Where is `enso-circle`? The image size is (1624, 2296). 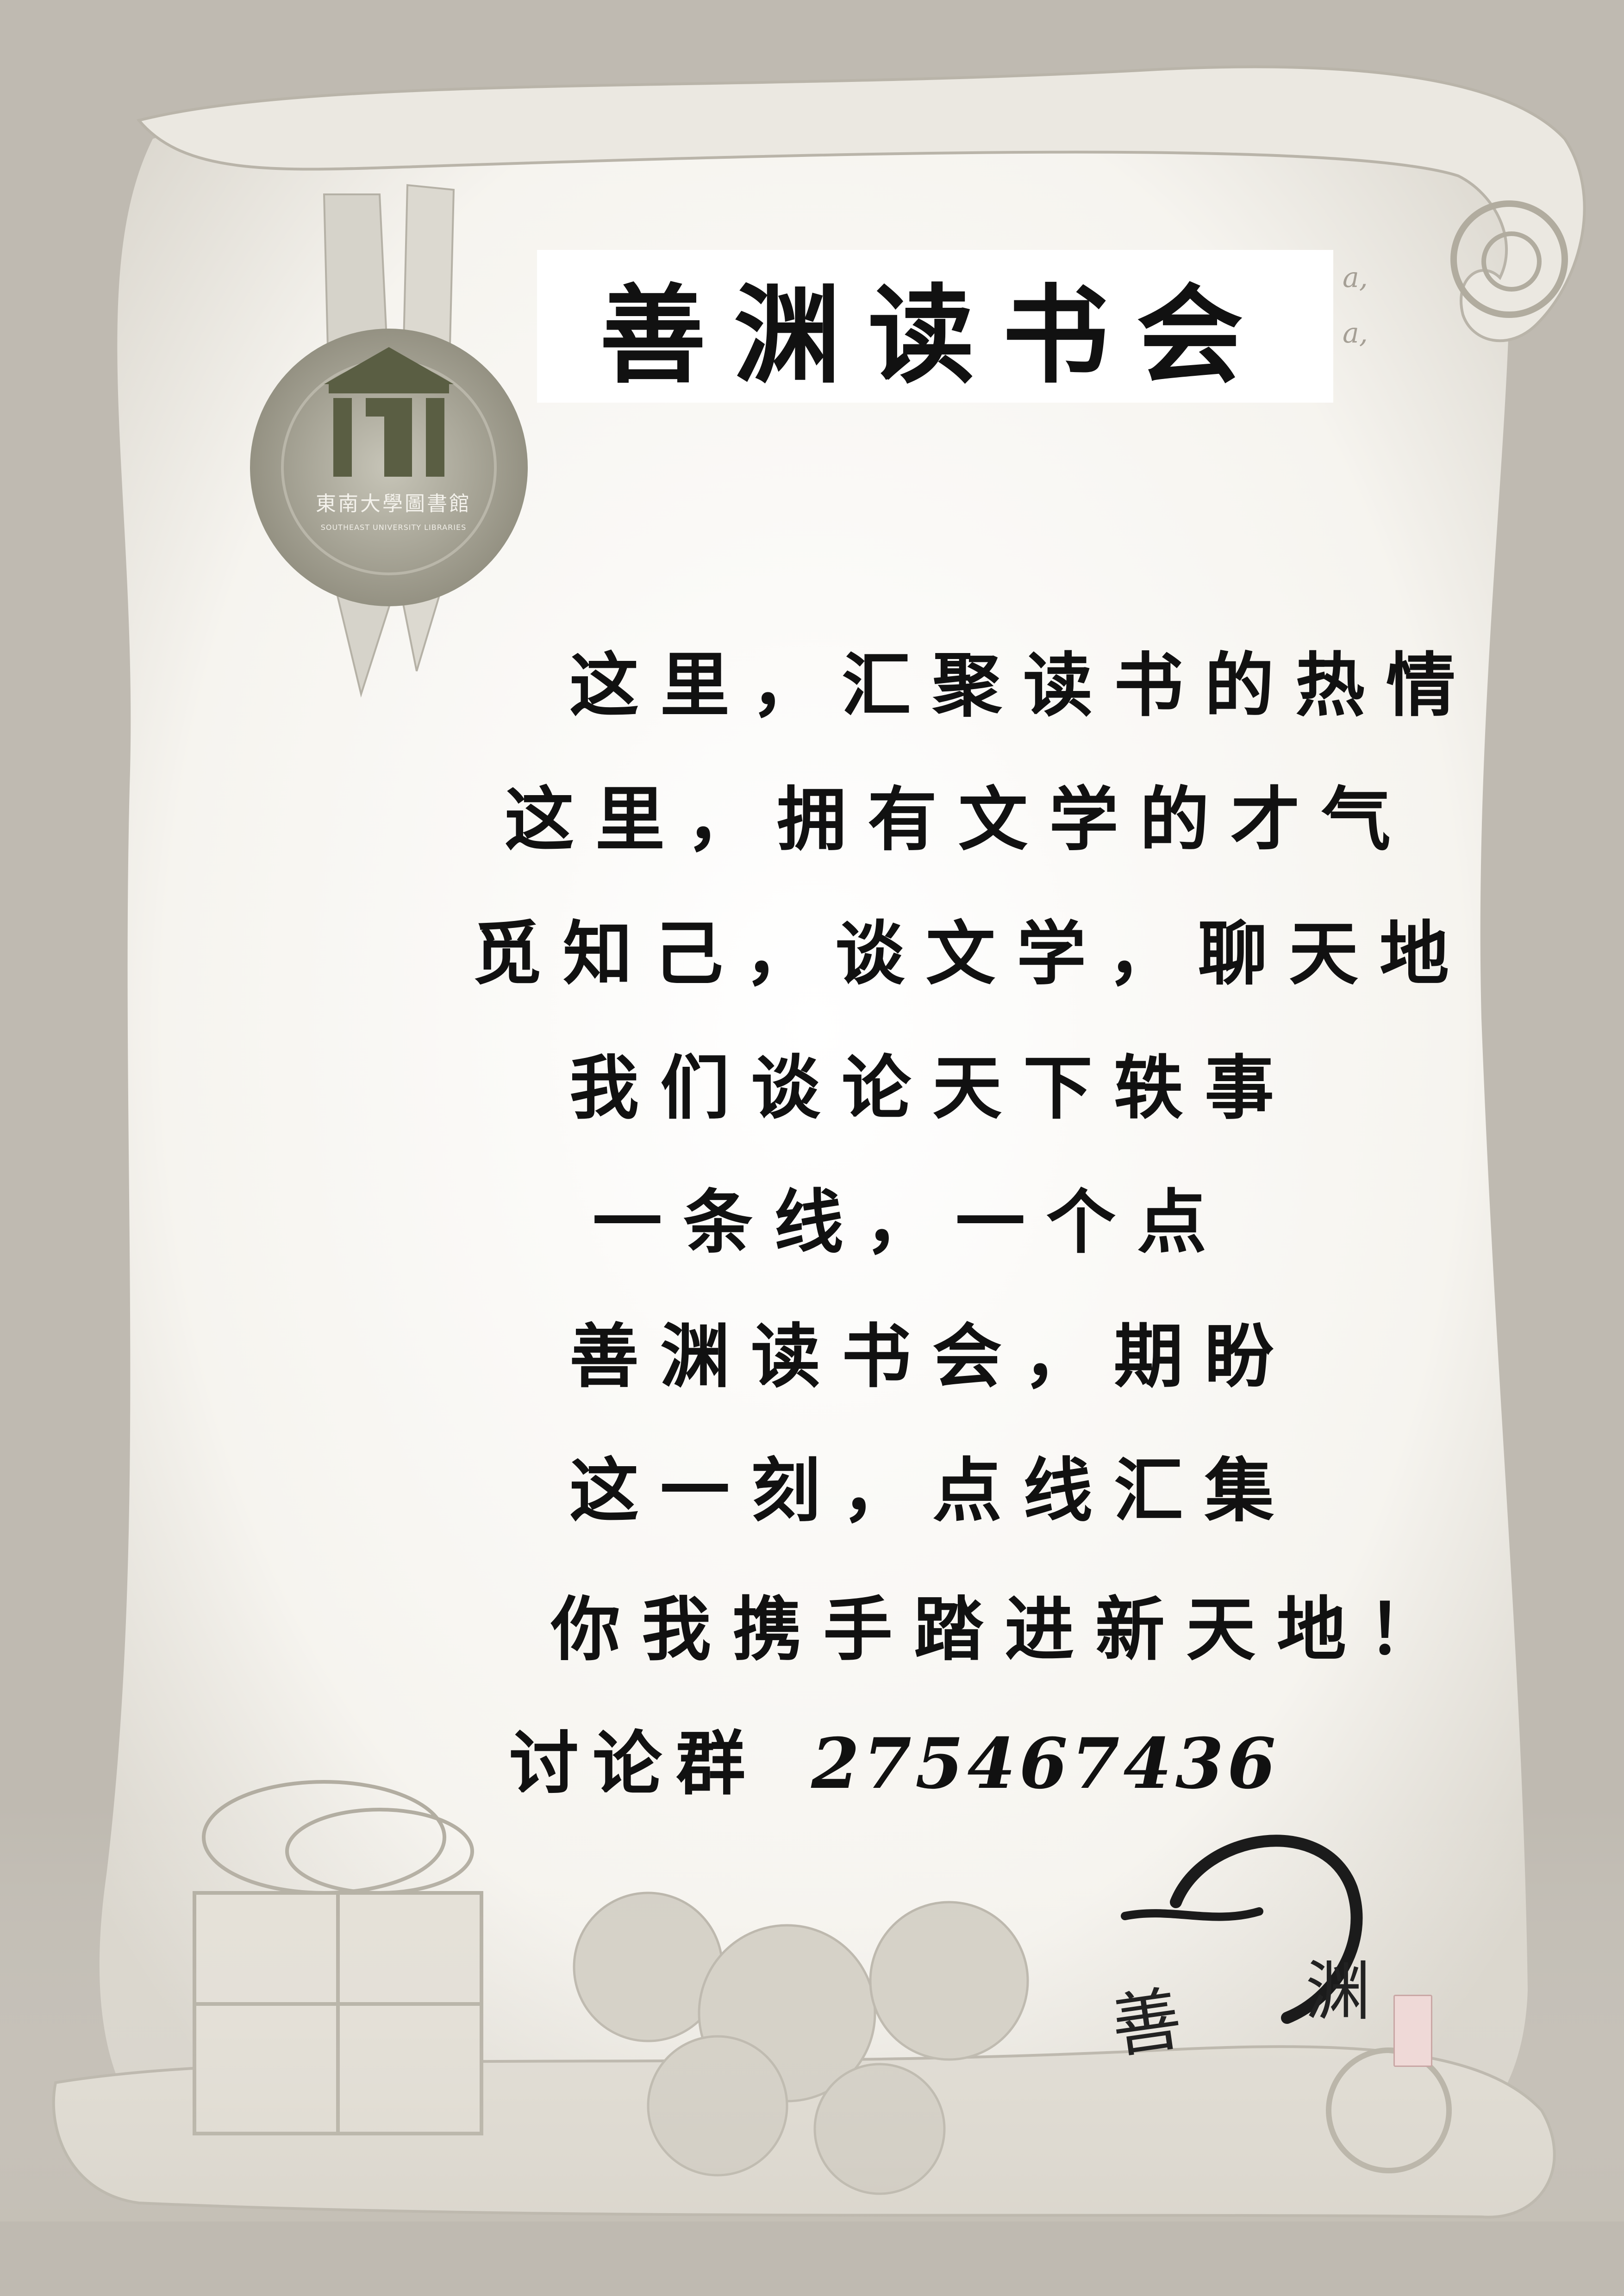 enso-circle is located at coordinates (1266, 1929).